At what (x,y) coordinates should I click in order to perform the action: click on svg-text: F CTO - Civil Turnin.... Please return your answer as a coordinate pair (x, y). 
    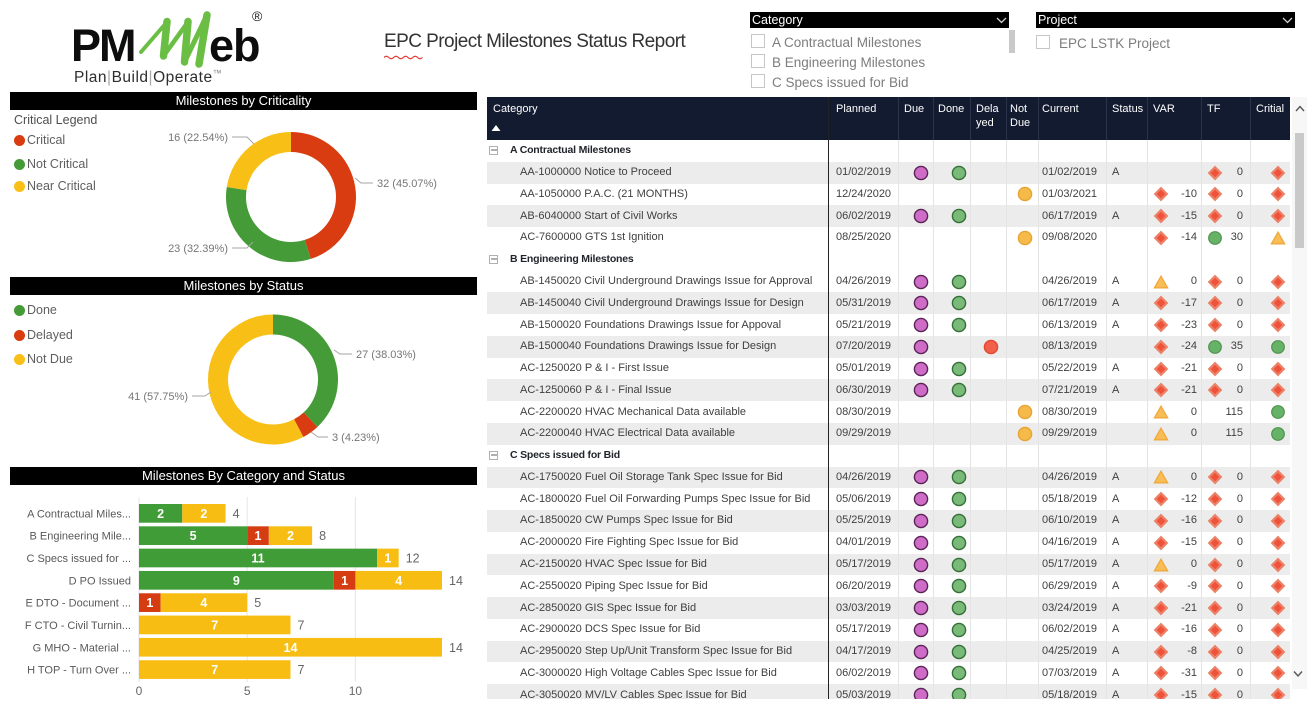
    Looking at the image, I should click on (78, 626).